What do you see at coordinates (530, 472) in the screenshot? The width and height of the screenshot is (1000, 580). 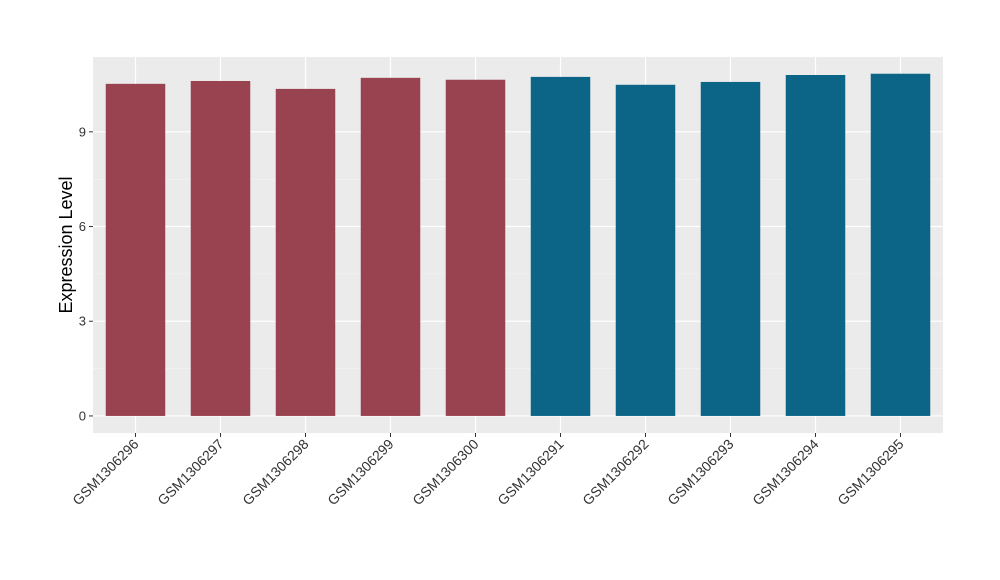 I see `x-tick-label: GSM1306291` at bounding box center [530, 472].